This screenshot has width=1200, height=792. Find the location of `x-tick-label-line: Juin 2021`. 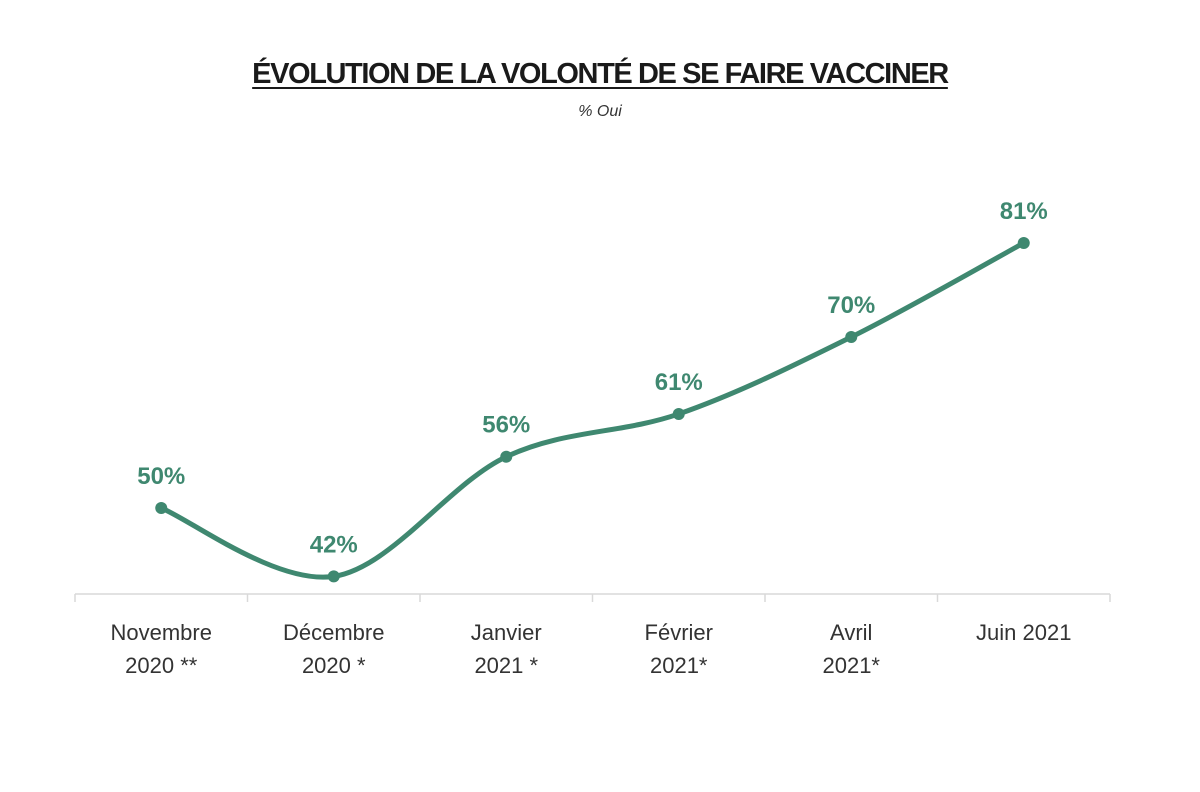

x-tick-label-line: Juin 2021 is located at coordinates (1023, 632).